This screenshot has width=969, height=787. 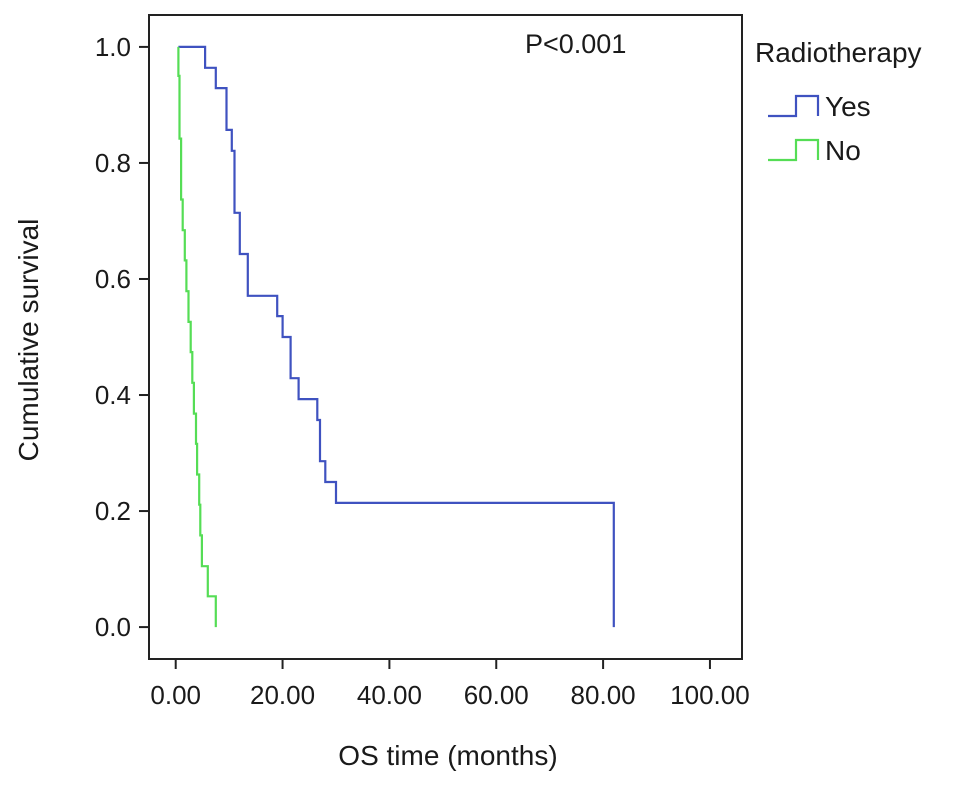 I want to click on legend-items: Yes No, so click(x=819, y=128).